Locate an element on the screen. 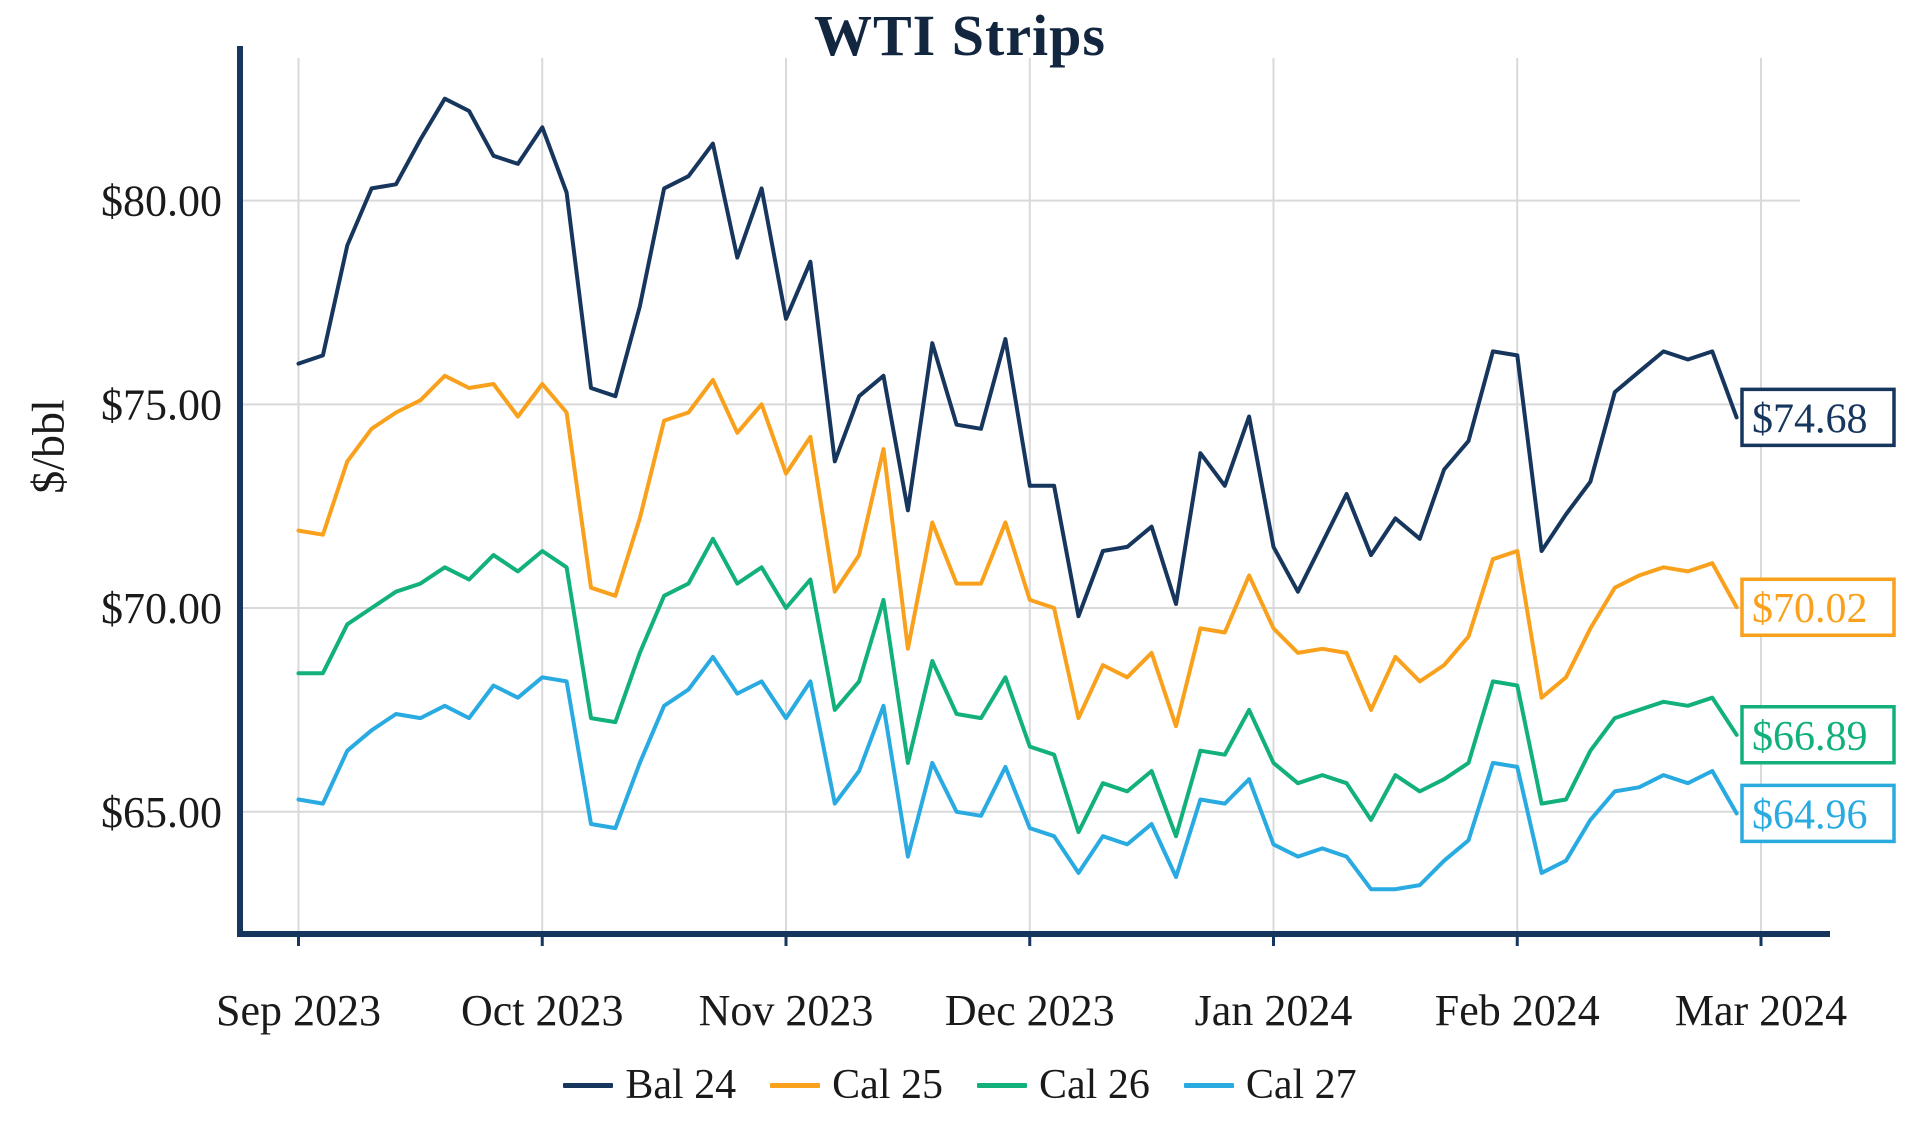 The width and height of the screenshot is (1920, 1128). series-end-label-cal-27: $64.96 is located at coordinates (1810, 815).